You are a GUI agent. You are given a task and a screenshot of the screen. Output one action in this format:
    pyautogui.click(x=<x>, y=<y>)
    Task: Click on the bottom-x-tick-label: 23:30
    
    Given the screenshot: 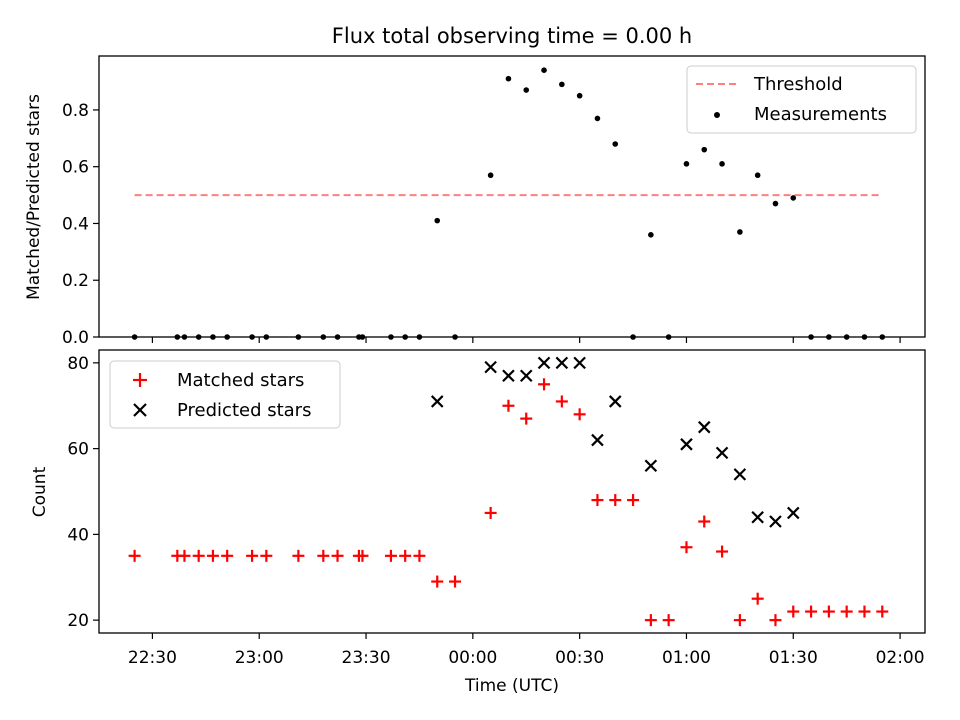 What is the action you would take?
    pyautogui.click(x=366, y=658)
    